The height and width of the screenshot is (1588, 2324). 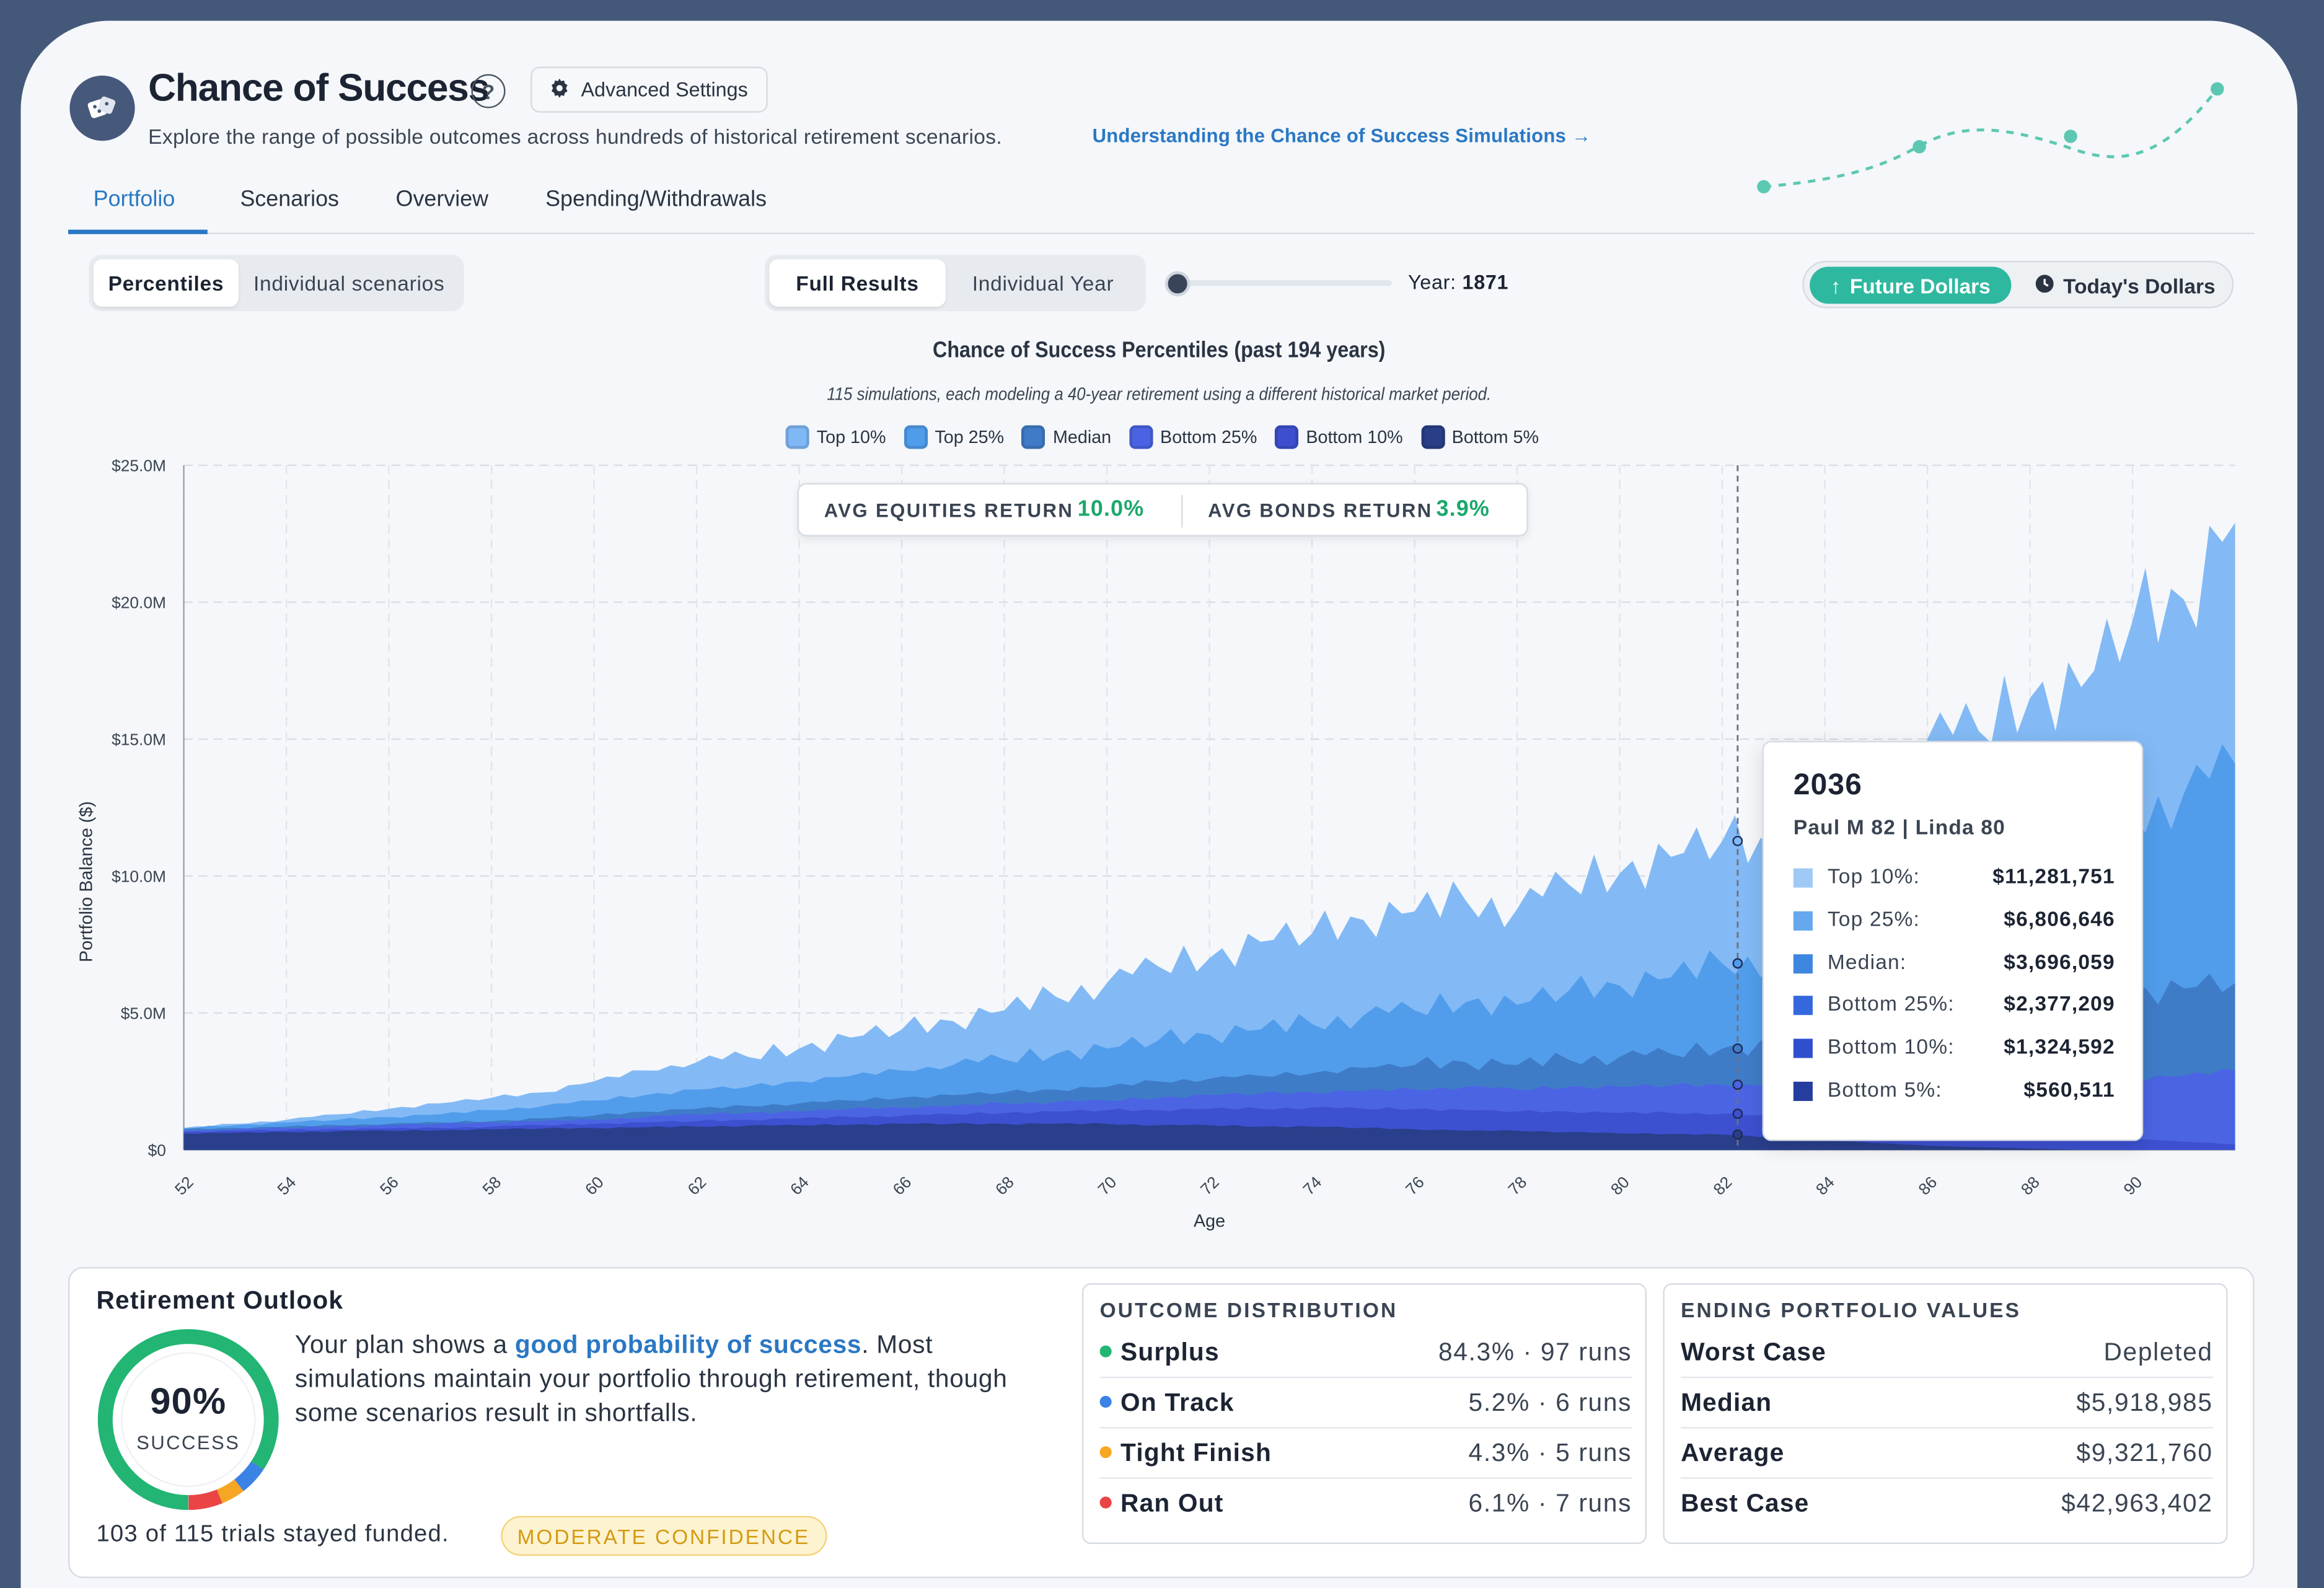 What do you see at coordinates (188, 1442) in the screenshot?
I see `success-label: SUCCESS` at bounding box center [188, 1442].